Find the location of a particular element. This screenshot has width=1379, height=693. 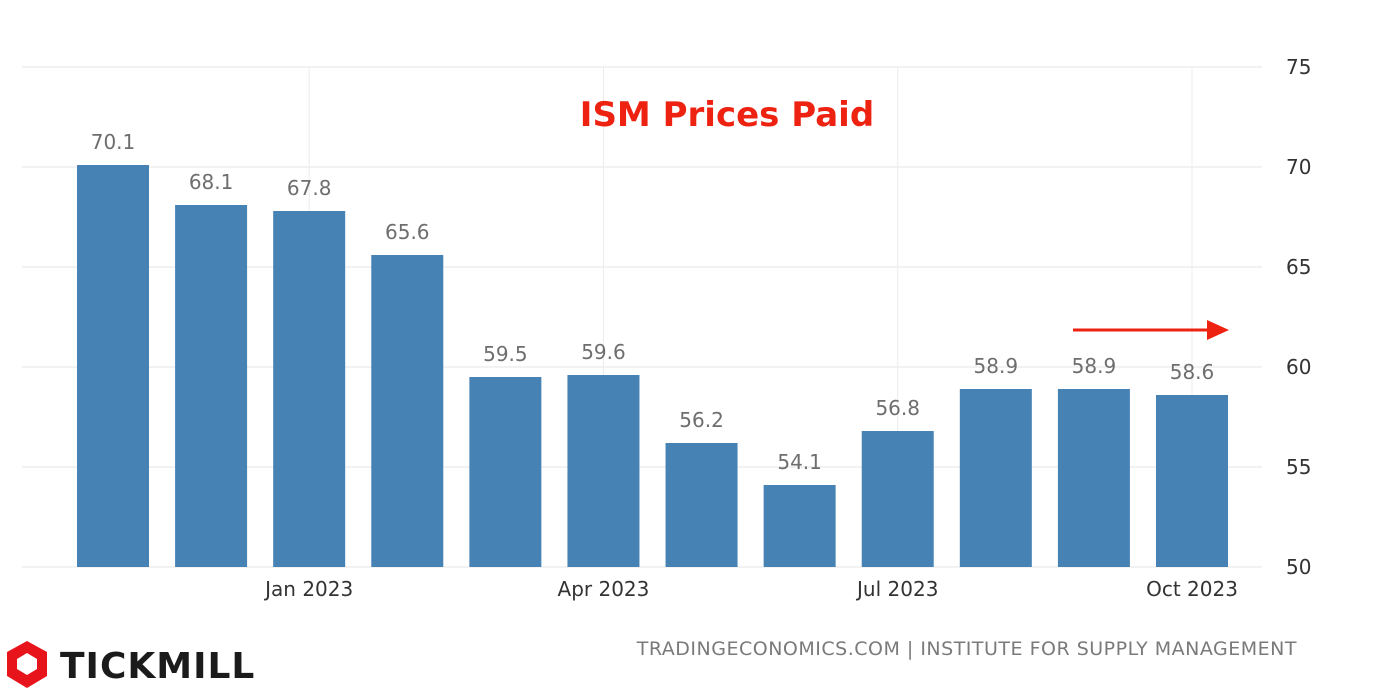

y-tick-label: 65 is located at coordinates (1298, 267).